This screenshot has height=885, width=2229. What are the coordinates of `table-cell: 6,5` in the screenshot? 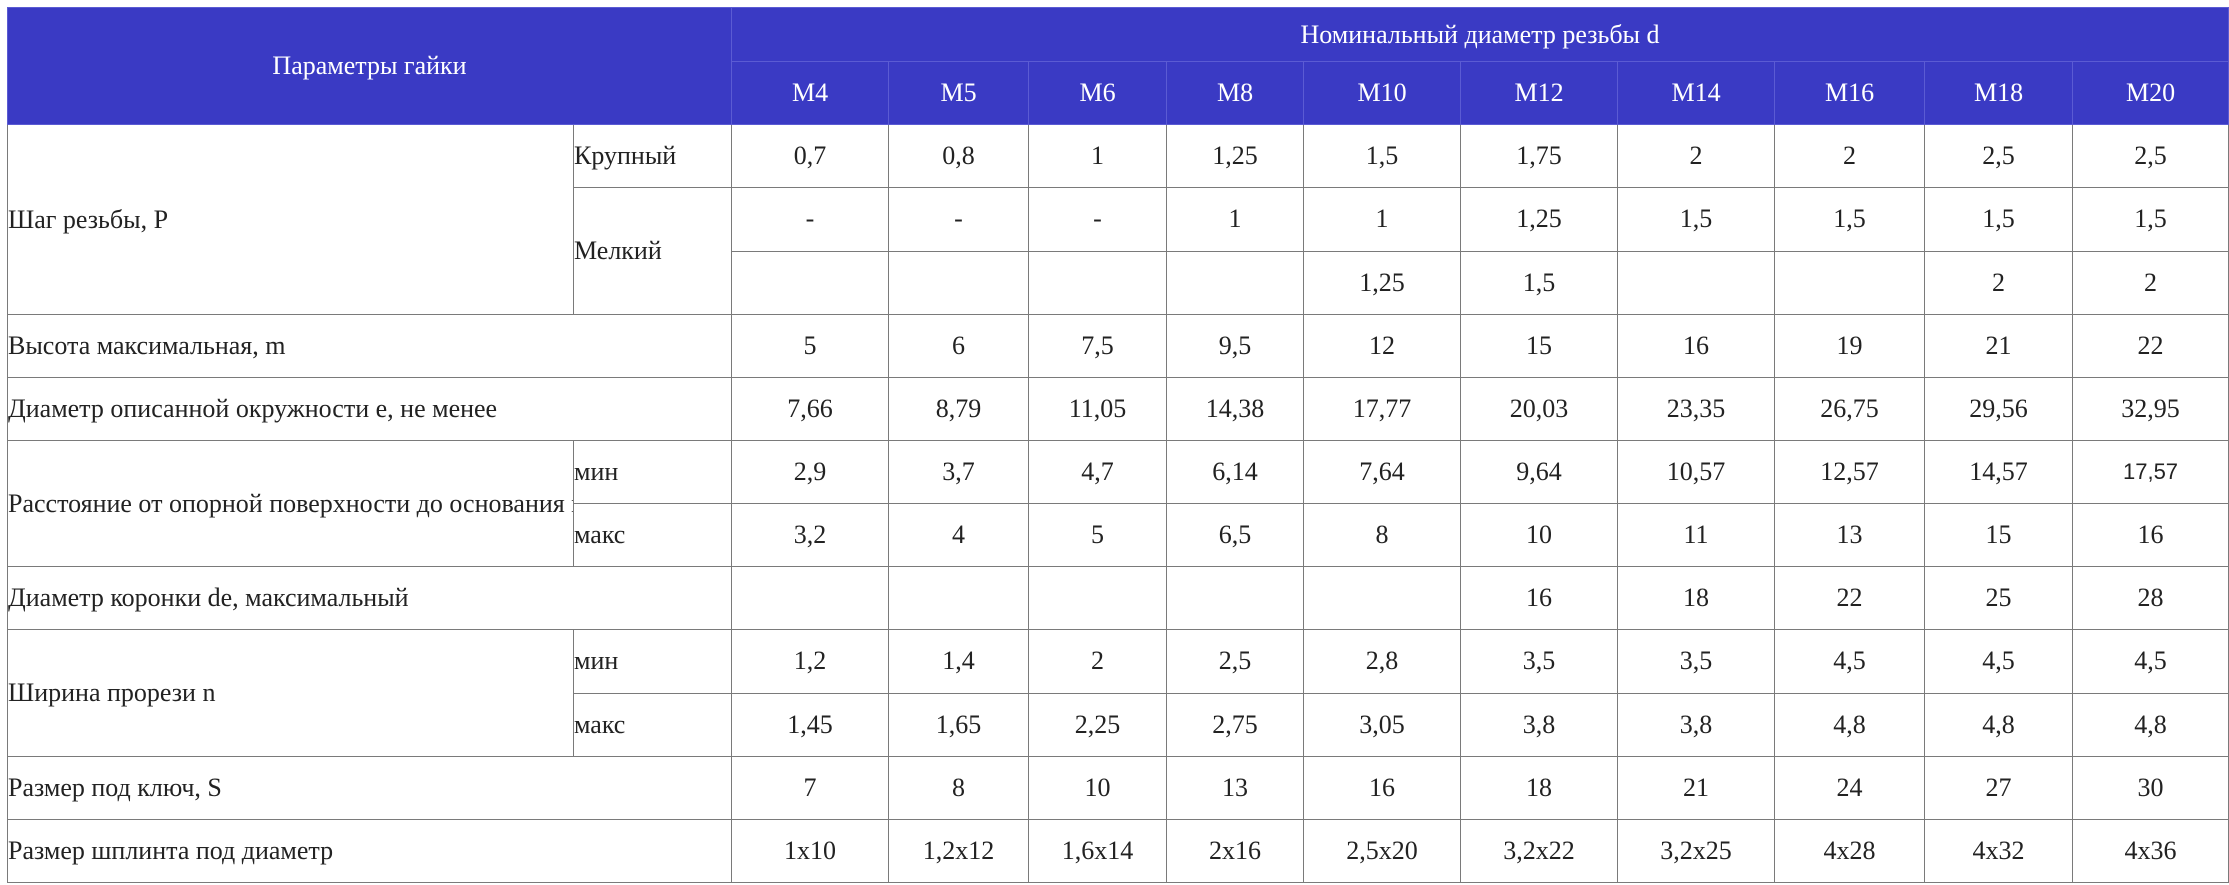 It's located at (1235, 535).